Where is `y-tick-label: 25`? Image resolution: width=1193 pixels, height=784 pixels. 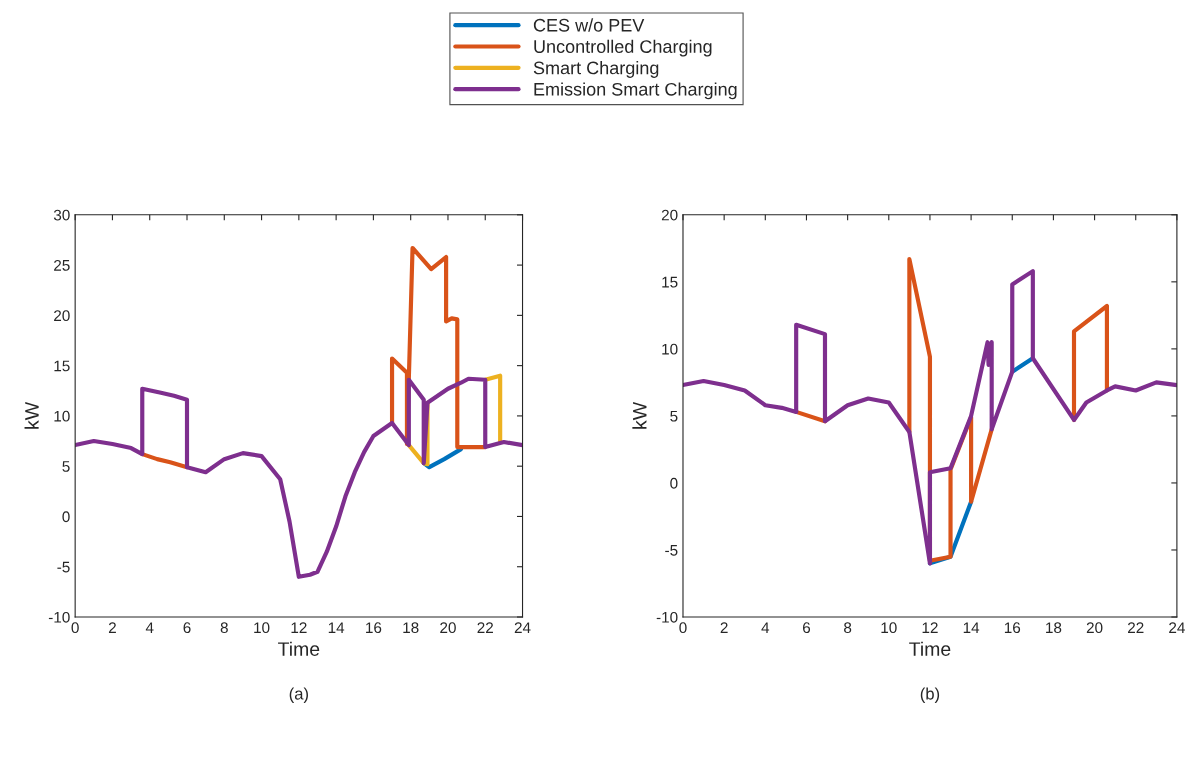 y-tick-label: 25 is located at coordinates (62, 265).